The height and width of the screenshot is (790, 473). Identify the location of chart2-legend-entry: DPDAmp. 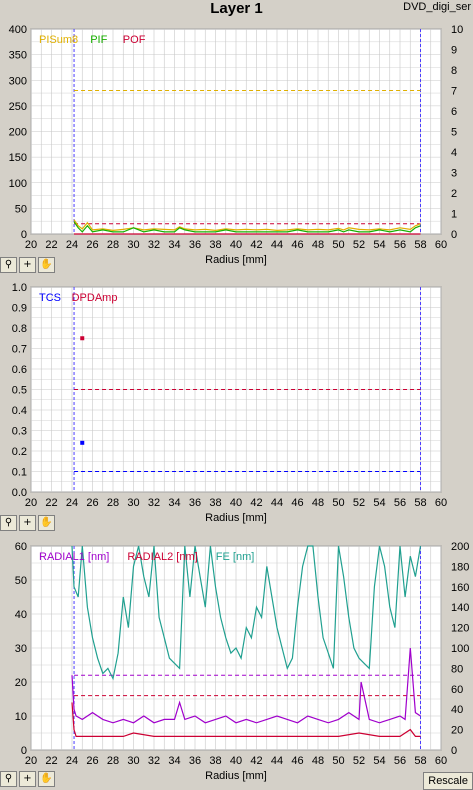
(95, 298).